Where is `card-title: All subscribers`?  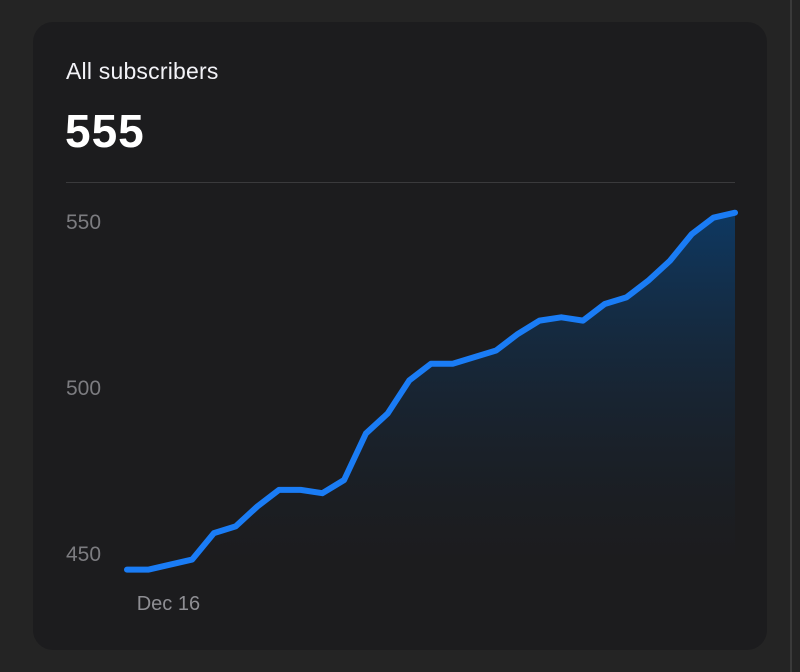 card-title: All subscribers is located at coordinates (142, 71).